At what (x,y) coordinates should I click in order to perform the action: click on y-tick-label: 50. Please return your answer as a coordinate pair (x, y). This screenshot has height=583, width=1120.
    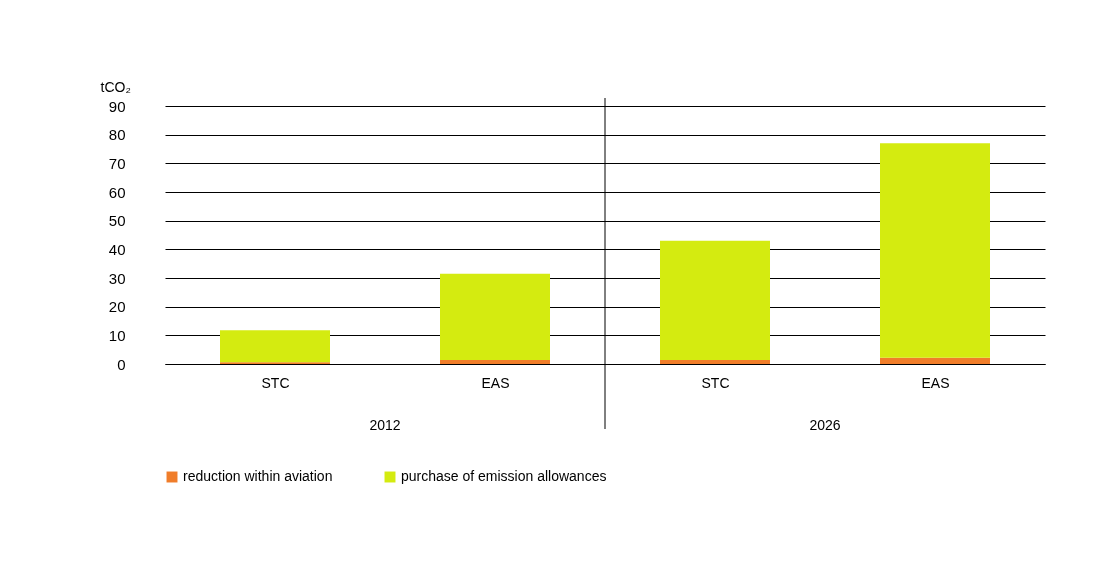
    Looking at the image, I should click on (117, 221).